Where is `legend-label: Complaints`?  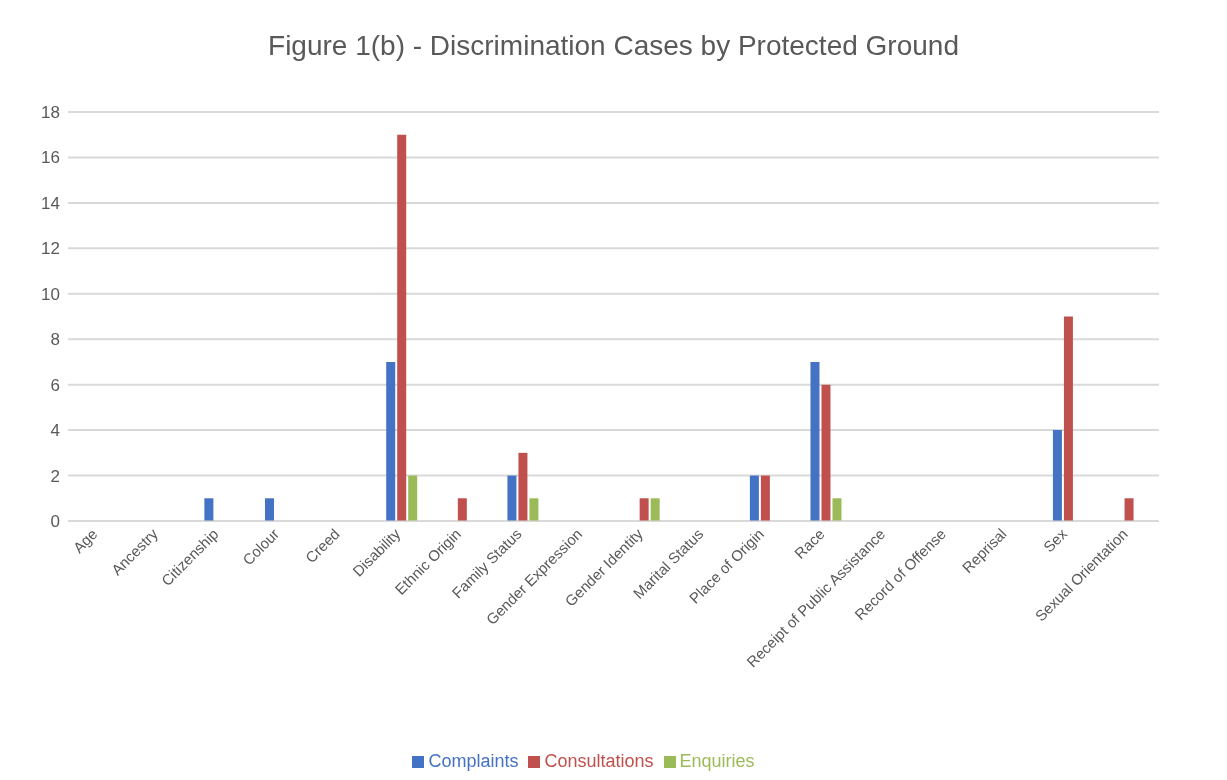 legend-label: Complaints is located at coordinates (473, 761).